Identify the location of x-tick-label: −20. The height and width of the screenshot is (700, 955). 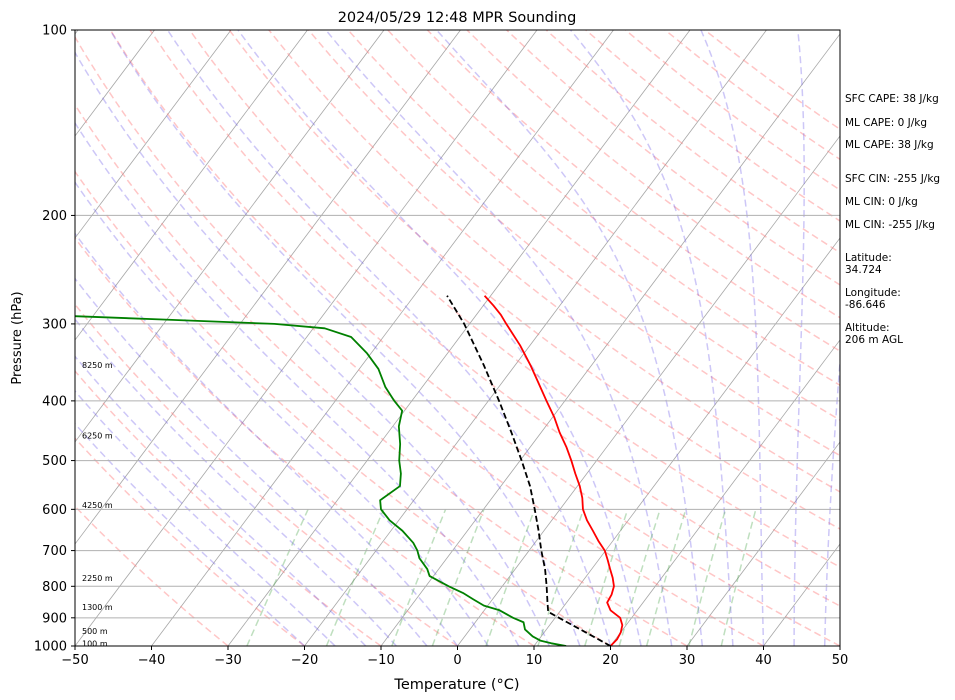
(304, 660).